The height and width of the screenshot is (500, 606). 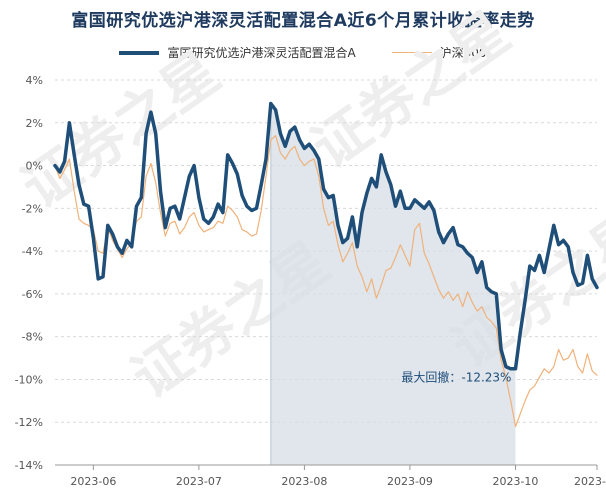 I want to click on drawdown-label: 最大回撤：-12.23%, so click(x=456, y=377).